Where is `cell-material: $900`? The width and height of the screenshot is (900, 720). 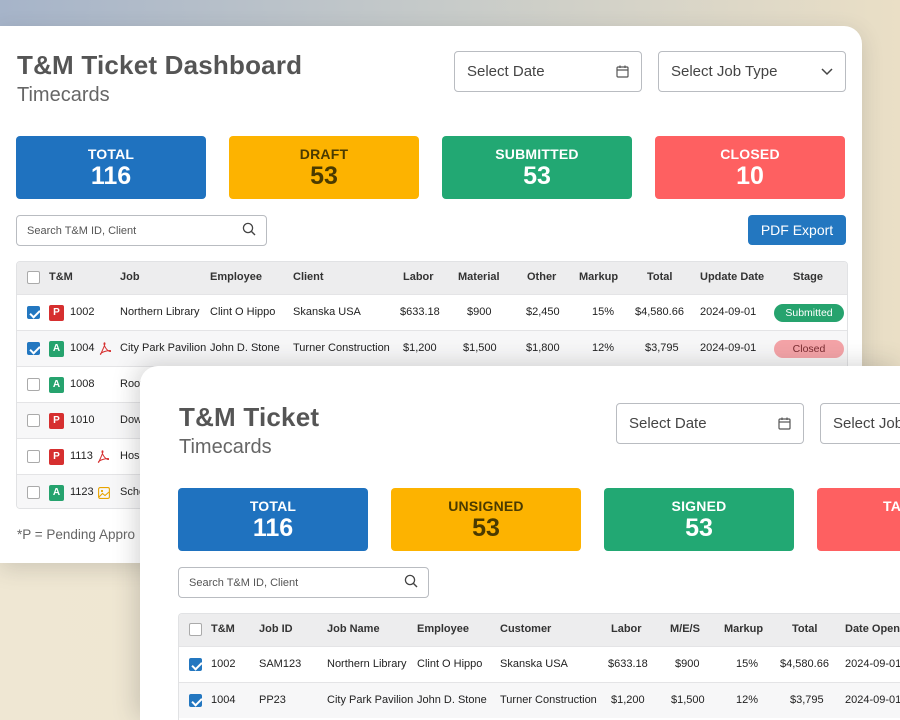 cell-material: $900 is located at coordinates (479, 312).